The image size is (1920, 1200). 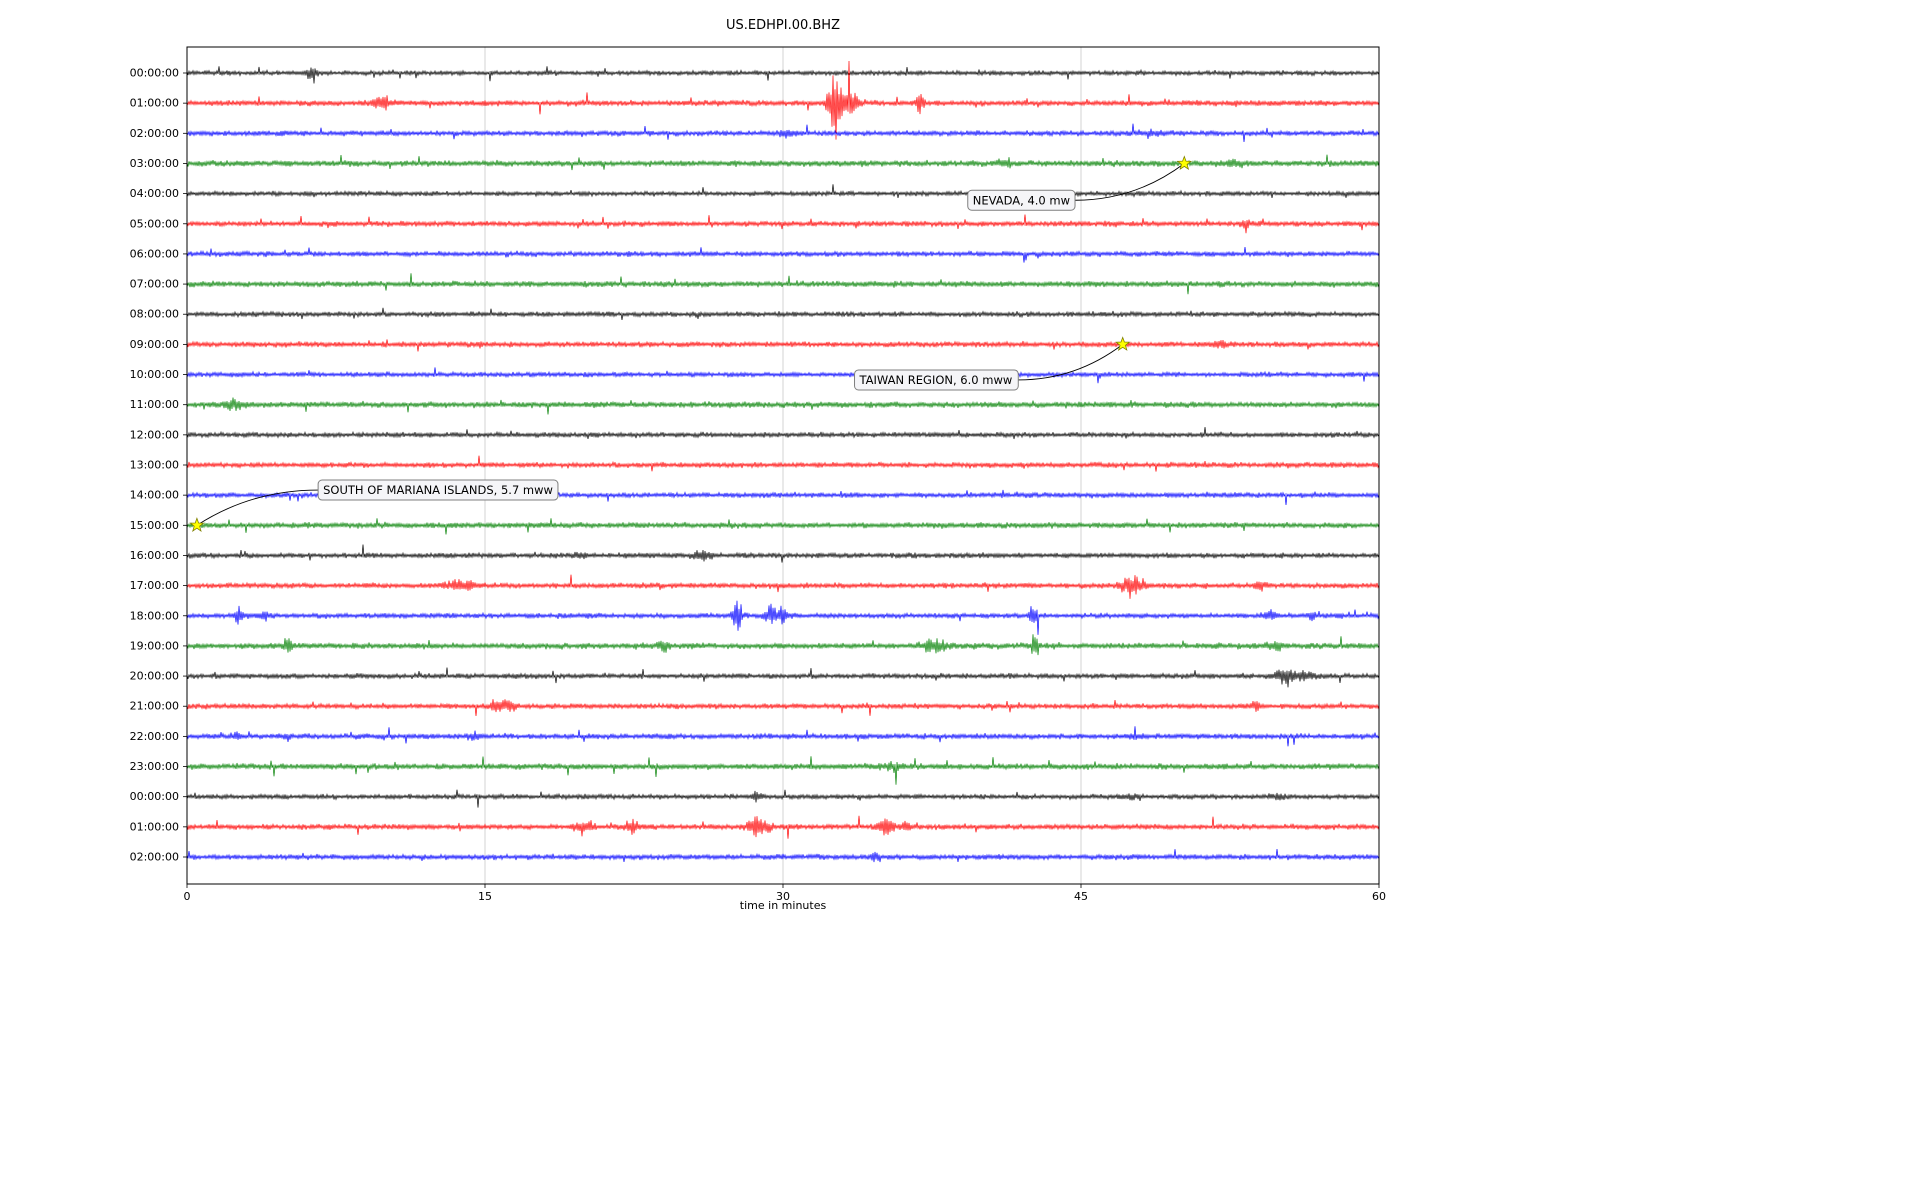 I want to click on trace-row-16-16:00:00, so click(x=783, y=553).